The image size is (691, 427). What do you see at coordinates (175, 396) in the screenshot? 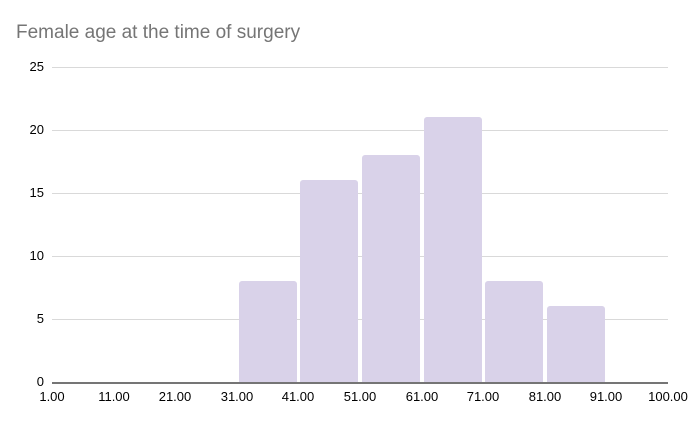
I see `x-axis-tick-label: 21.00` at bounding box center [175, 396].